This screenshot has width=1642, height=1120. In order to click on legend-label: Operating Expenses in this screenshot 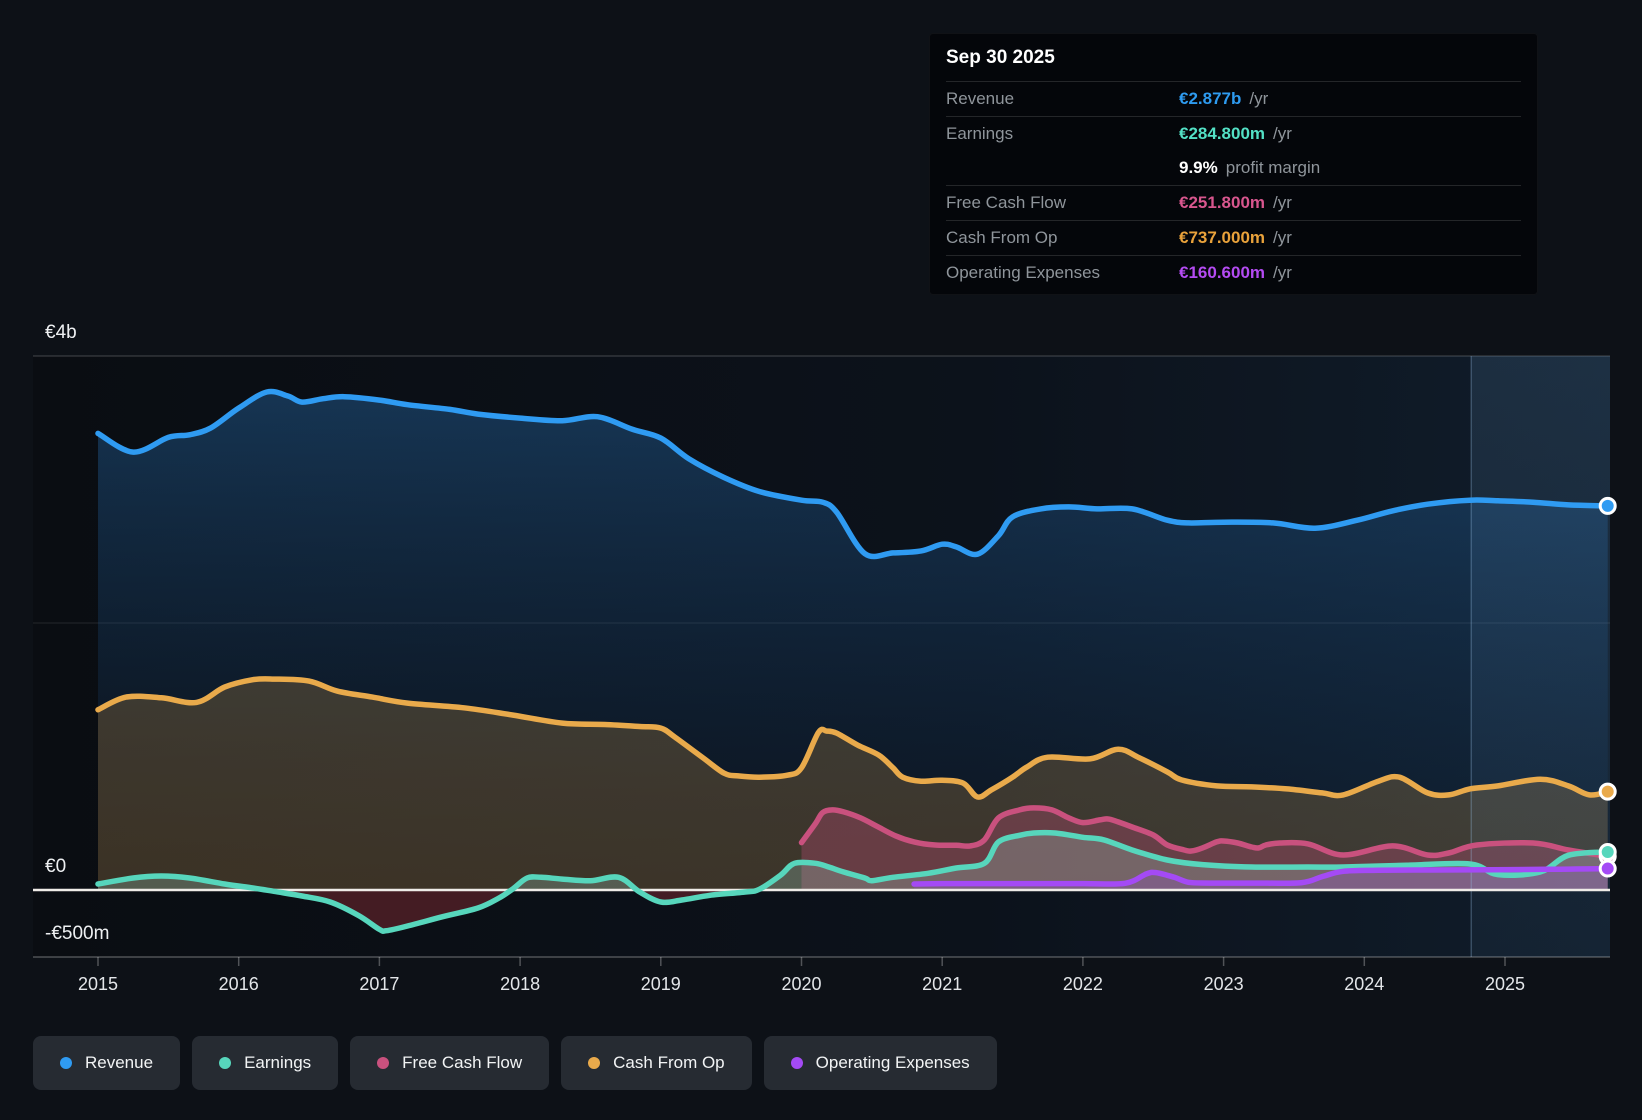, I will do `click(892, 1062)`.